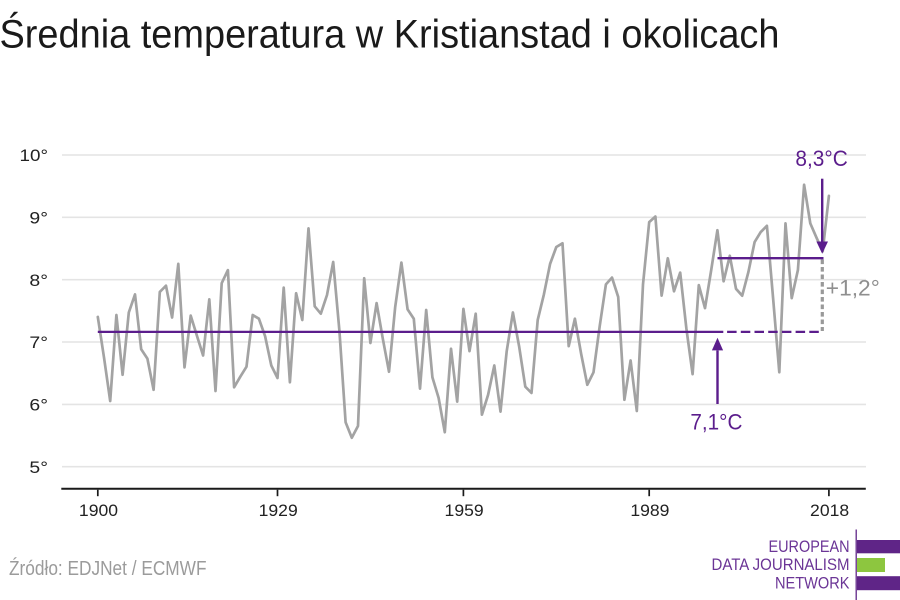 The width and height of the screenshot is (900, 600). What do you see at coordinates (809, 547) in the screenshot?
I see `svg-text: EUROPEAN` at bounding box center [809, 547].